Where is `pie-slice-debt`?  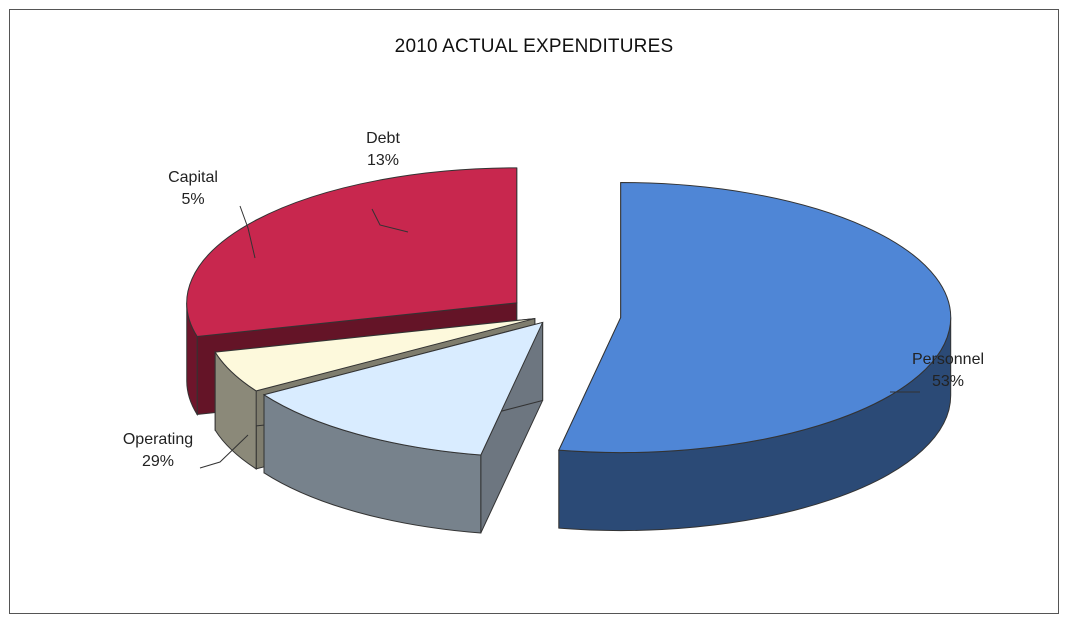 pie-slice-debt is located at coordinates (403, 427).